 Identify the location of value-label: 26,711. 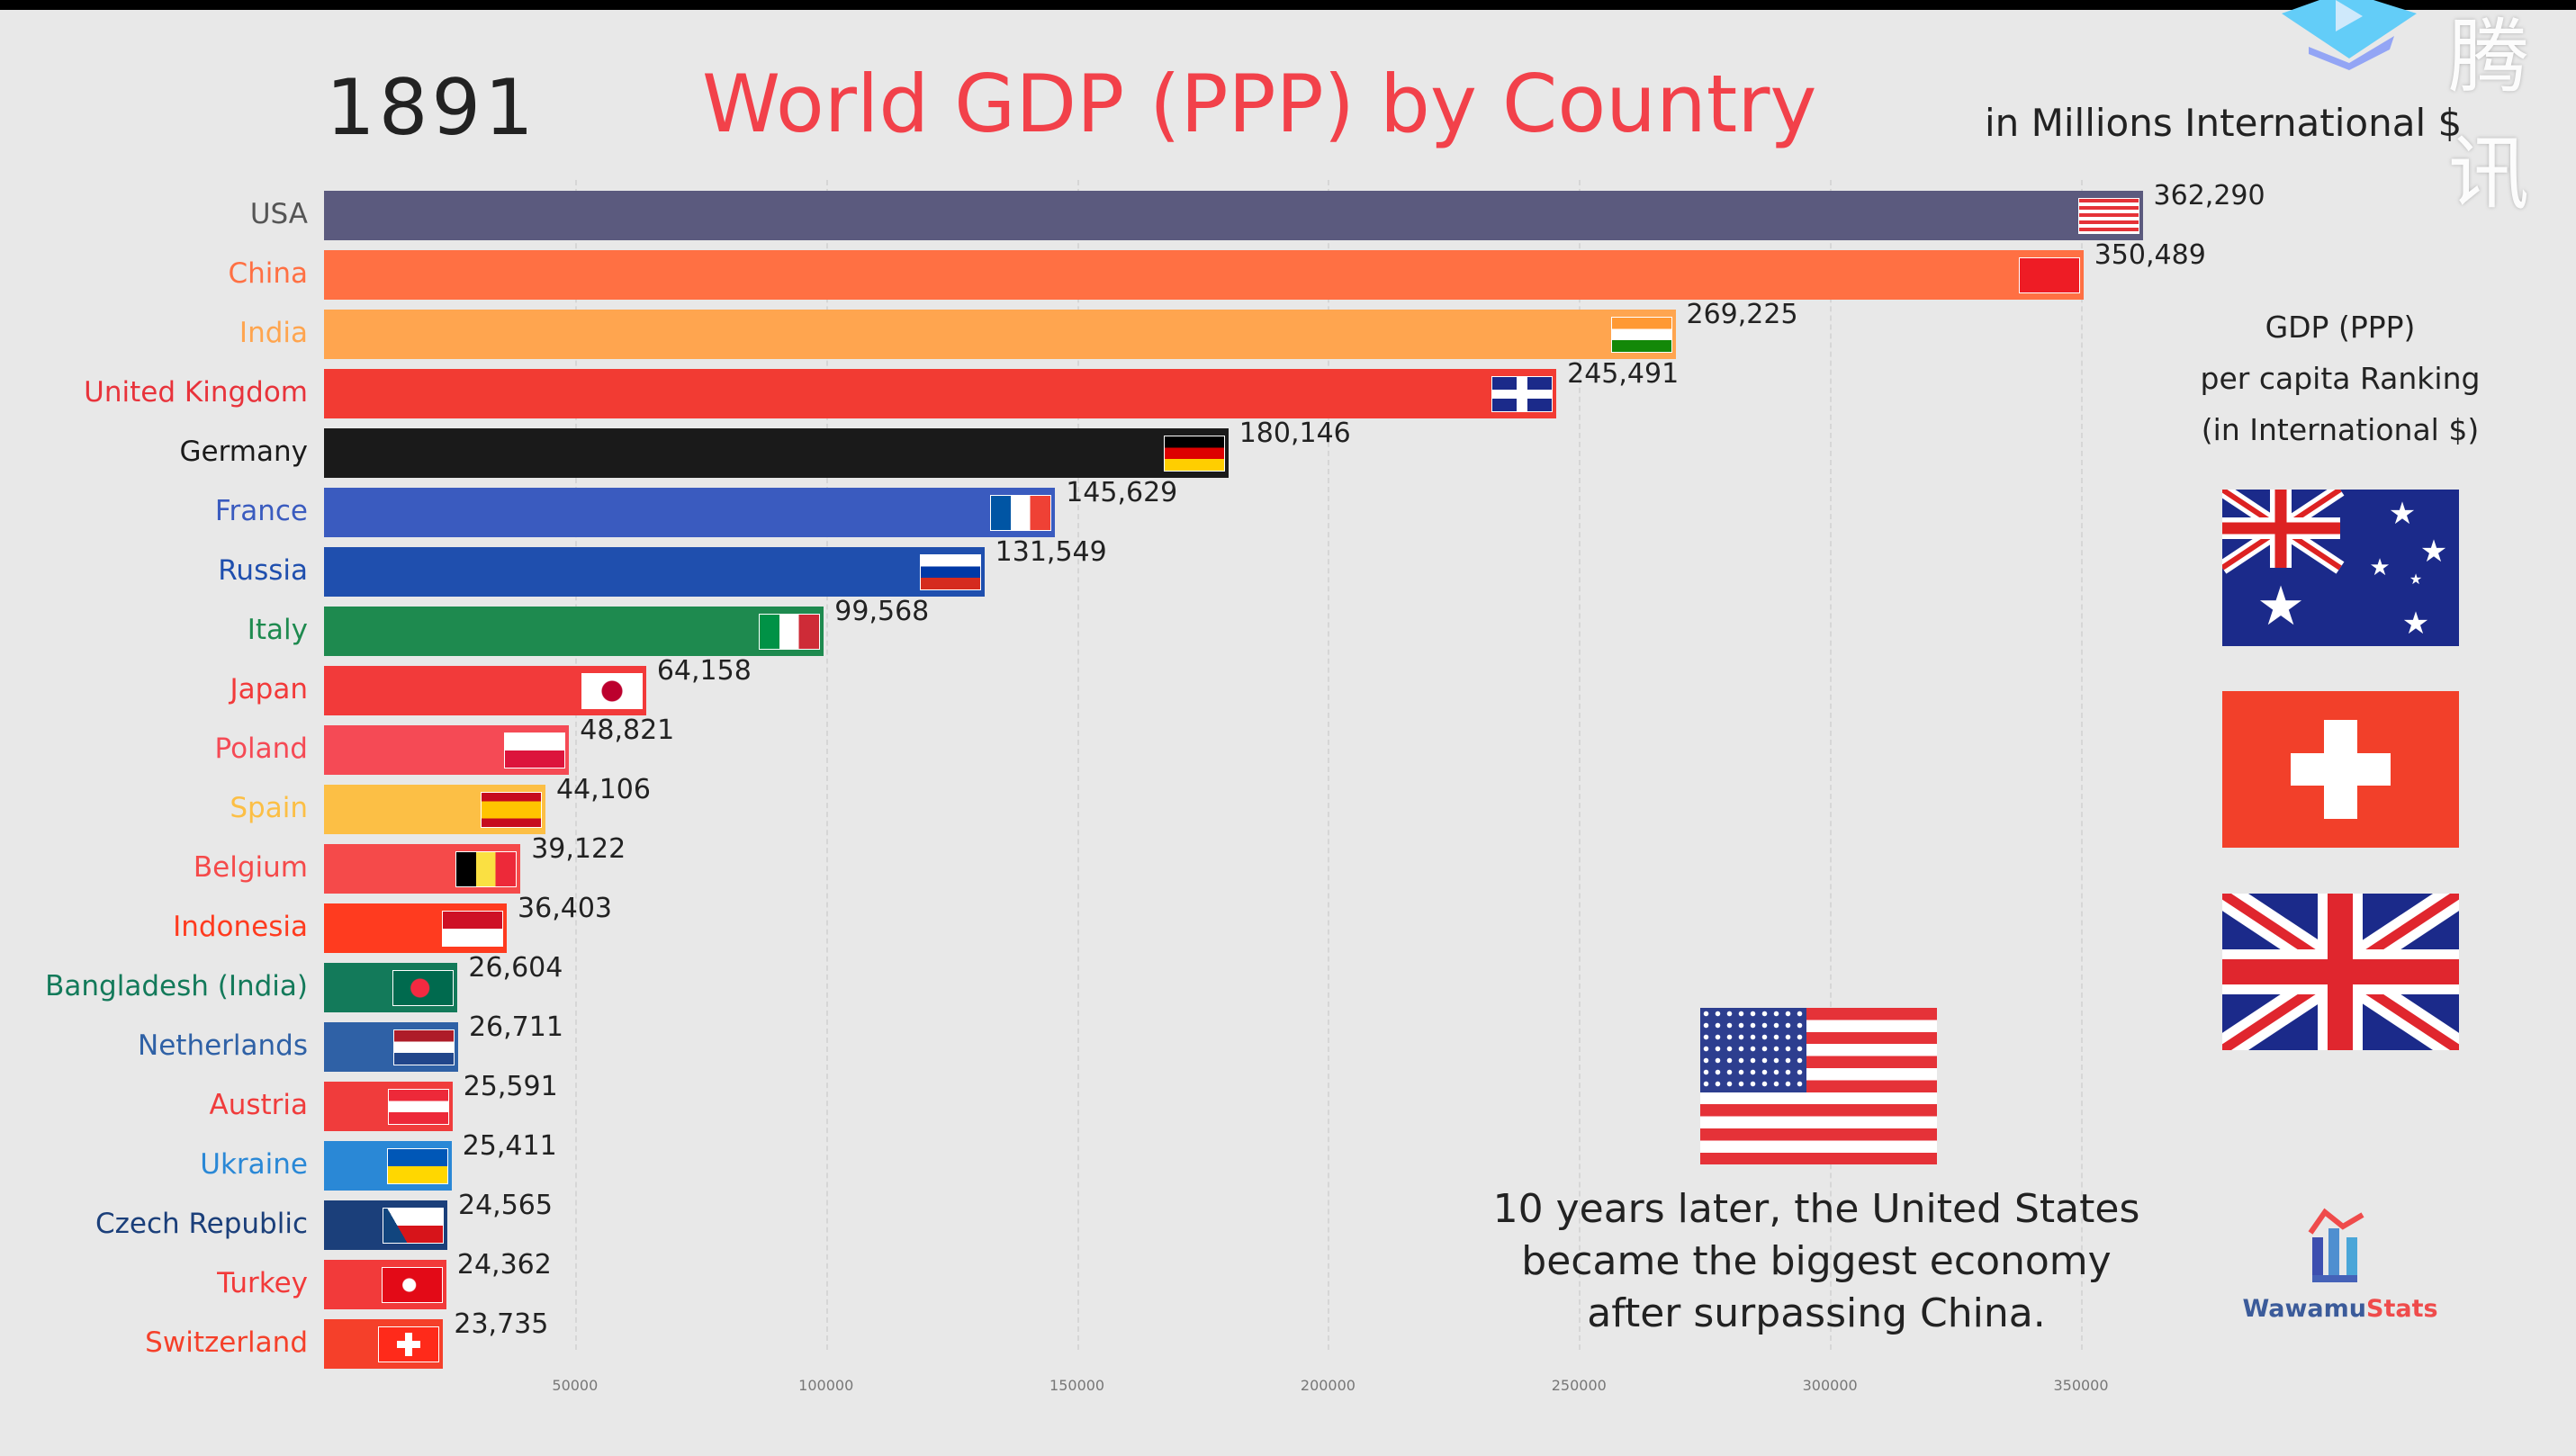
(515, 1027).